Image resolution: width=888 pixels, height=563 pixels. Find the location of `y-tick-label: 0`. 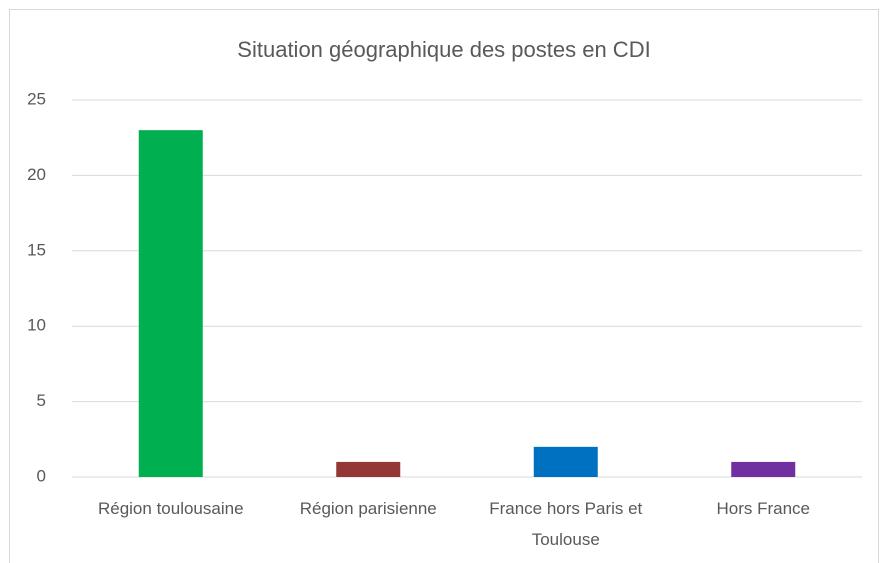

y-tick-label: 0 is located at coordinates (41, 475).